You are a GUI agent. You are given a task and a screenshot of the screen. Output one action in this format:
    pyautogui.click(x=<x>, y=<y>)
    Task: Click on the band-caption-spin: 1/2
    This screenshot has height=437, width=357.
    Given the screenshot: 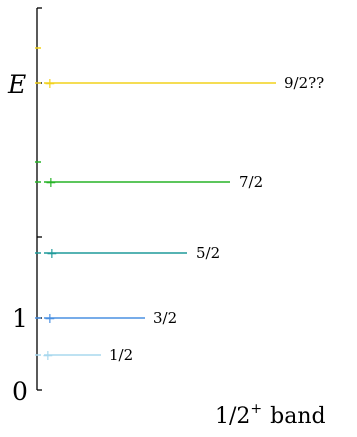 What is the action you would take?
    pyautogui.click(x=232, y=416)
    